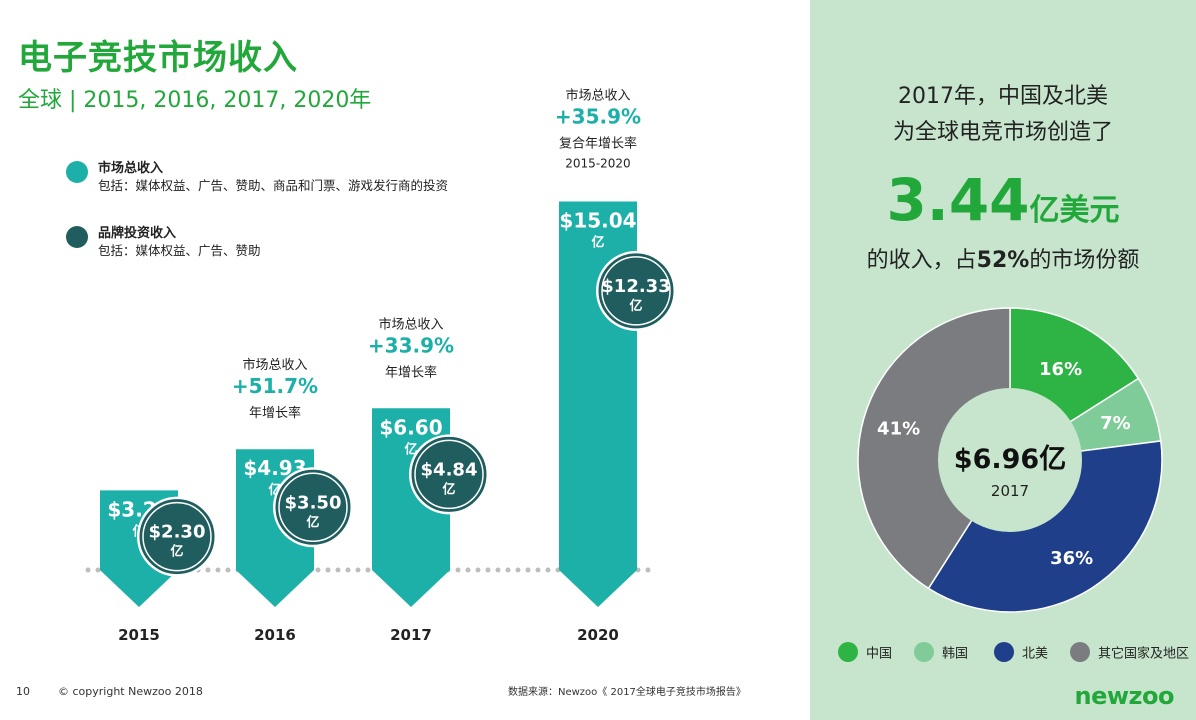 Image resolution: width=1196 pixels, height=720 pixels. I want to click on brand-circle-inner-ring-2015, so click(177, 536).